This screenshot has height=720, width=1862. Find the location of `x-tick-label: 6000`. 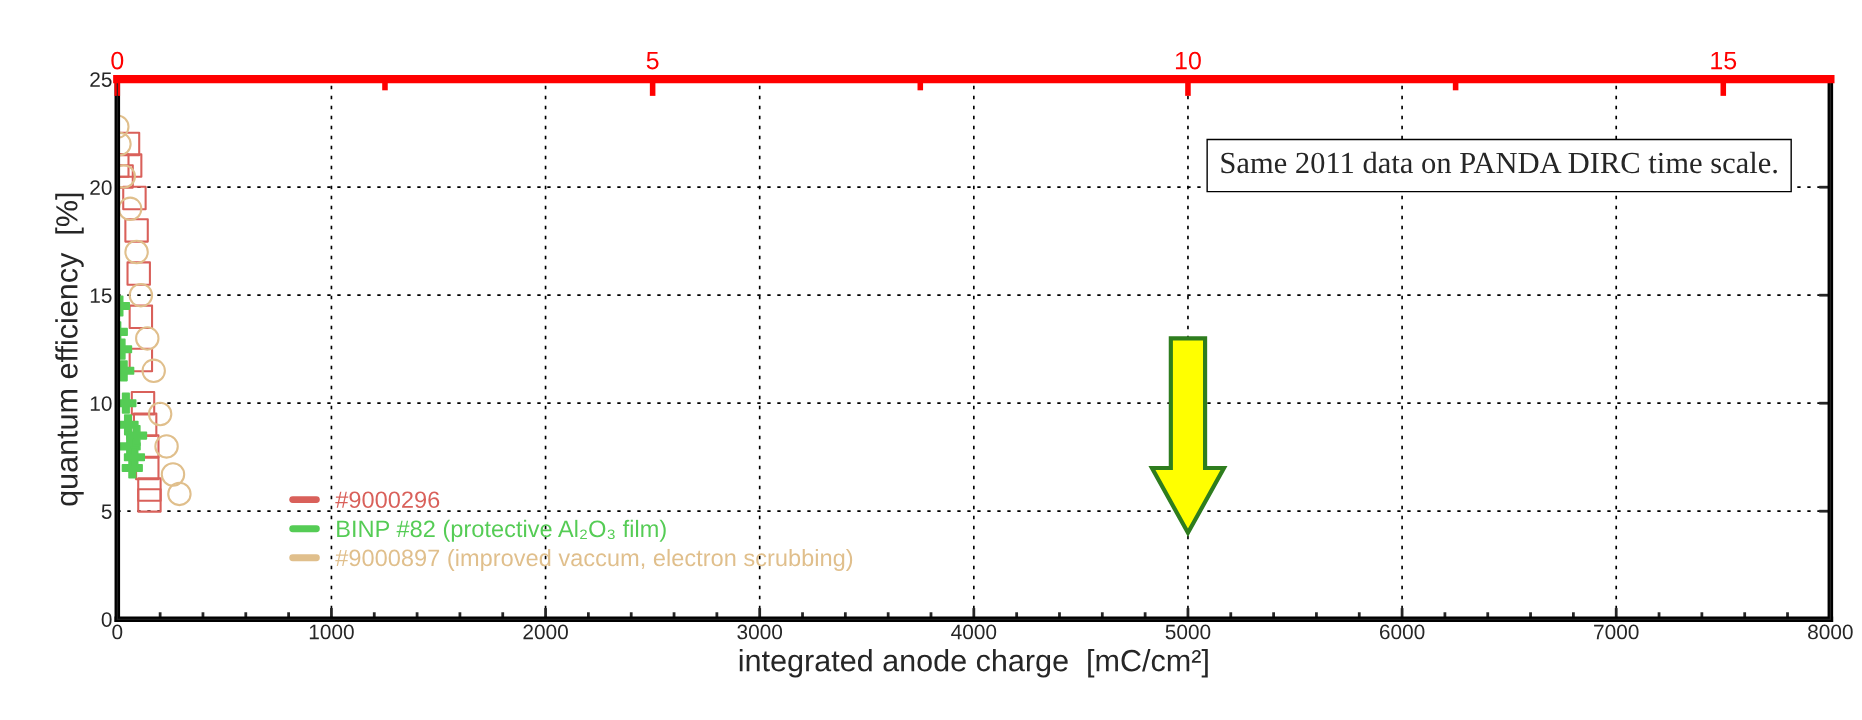

x-tick-label: 6000 is located at coordinates (1402, 632).